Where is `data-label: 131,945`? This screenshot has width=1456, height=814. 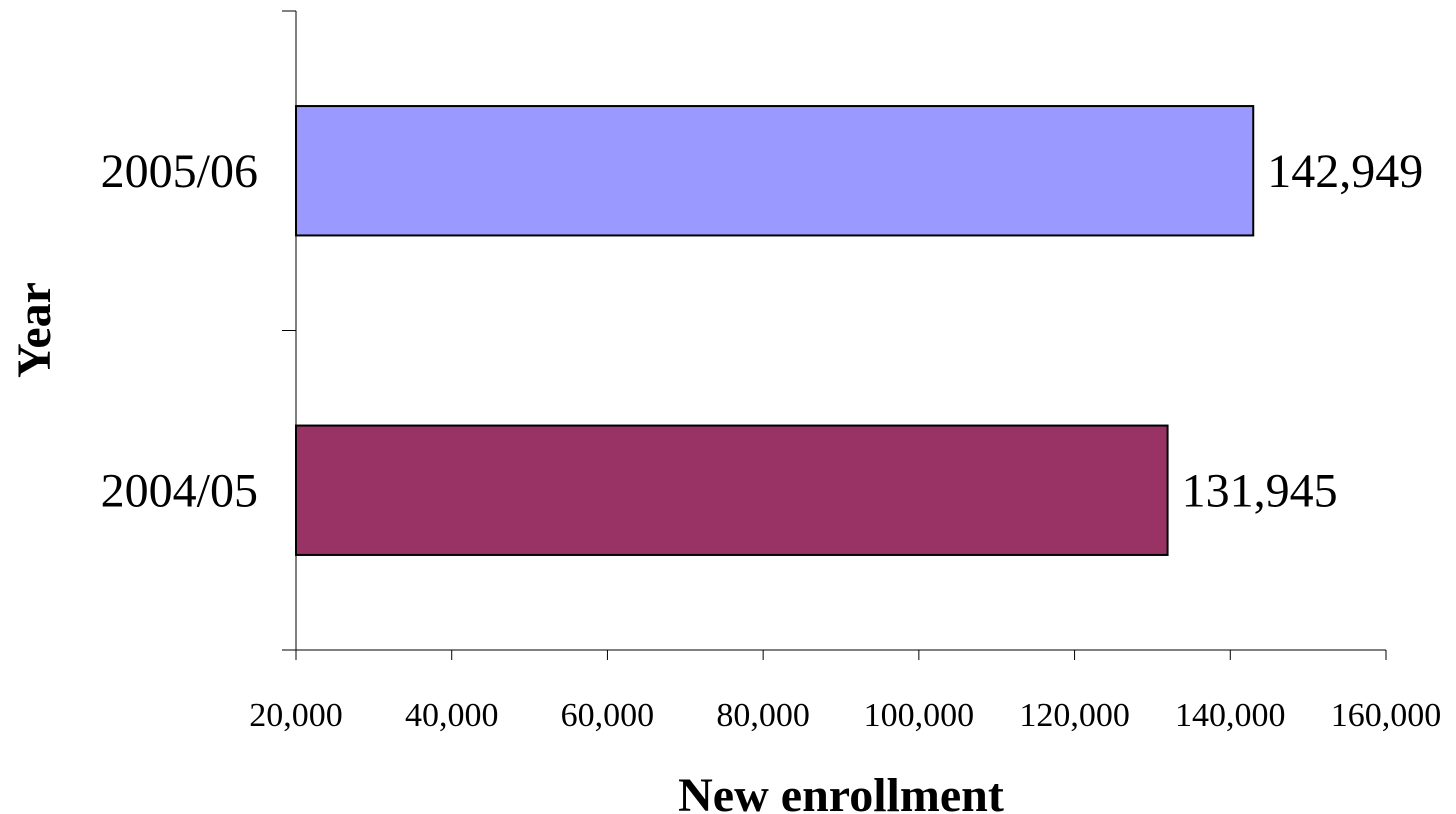
data-label: 131,945 is located at coordinates (1260, 490).